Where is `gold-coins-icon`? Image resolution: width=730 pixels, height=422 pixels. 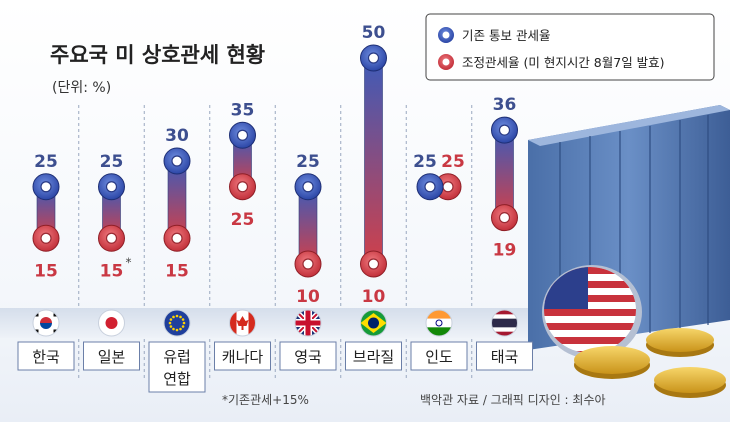 gold-coins-icon is located at coordinates (650, 363).